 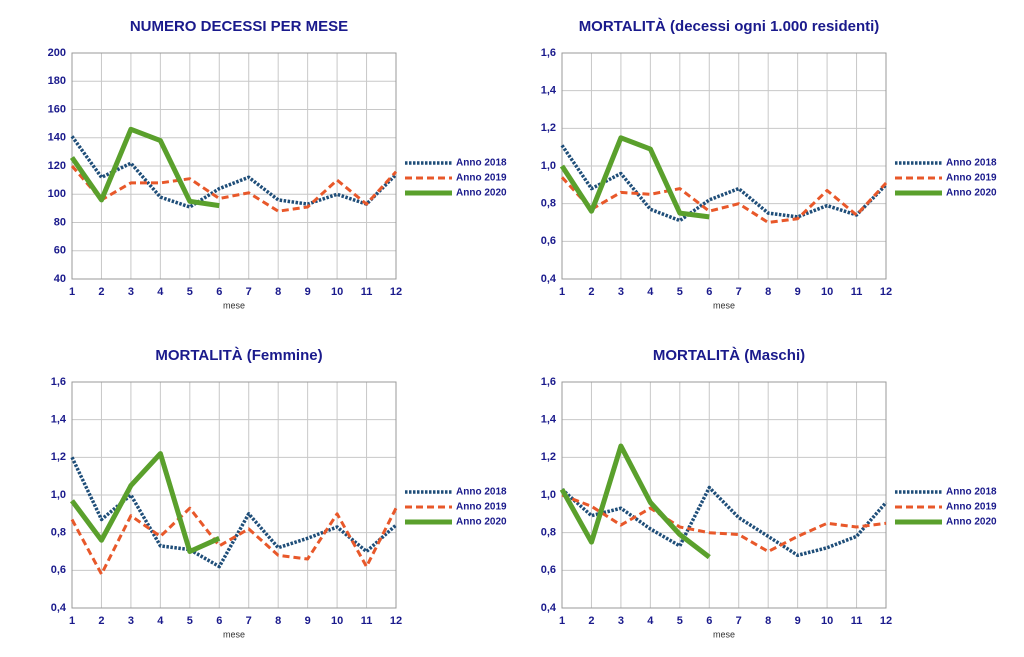 I want to click on chart-title: MORTALITÀ (decessi ogni 1.000 residenti), so click(x=729, y=26).